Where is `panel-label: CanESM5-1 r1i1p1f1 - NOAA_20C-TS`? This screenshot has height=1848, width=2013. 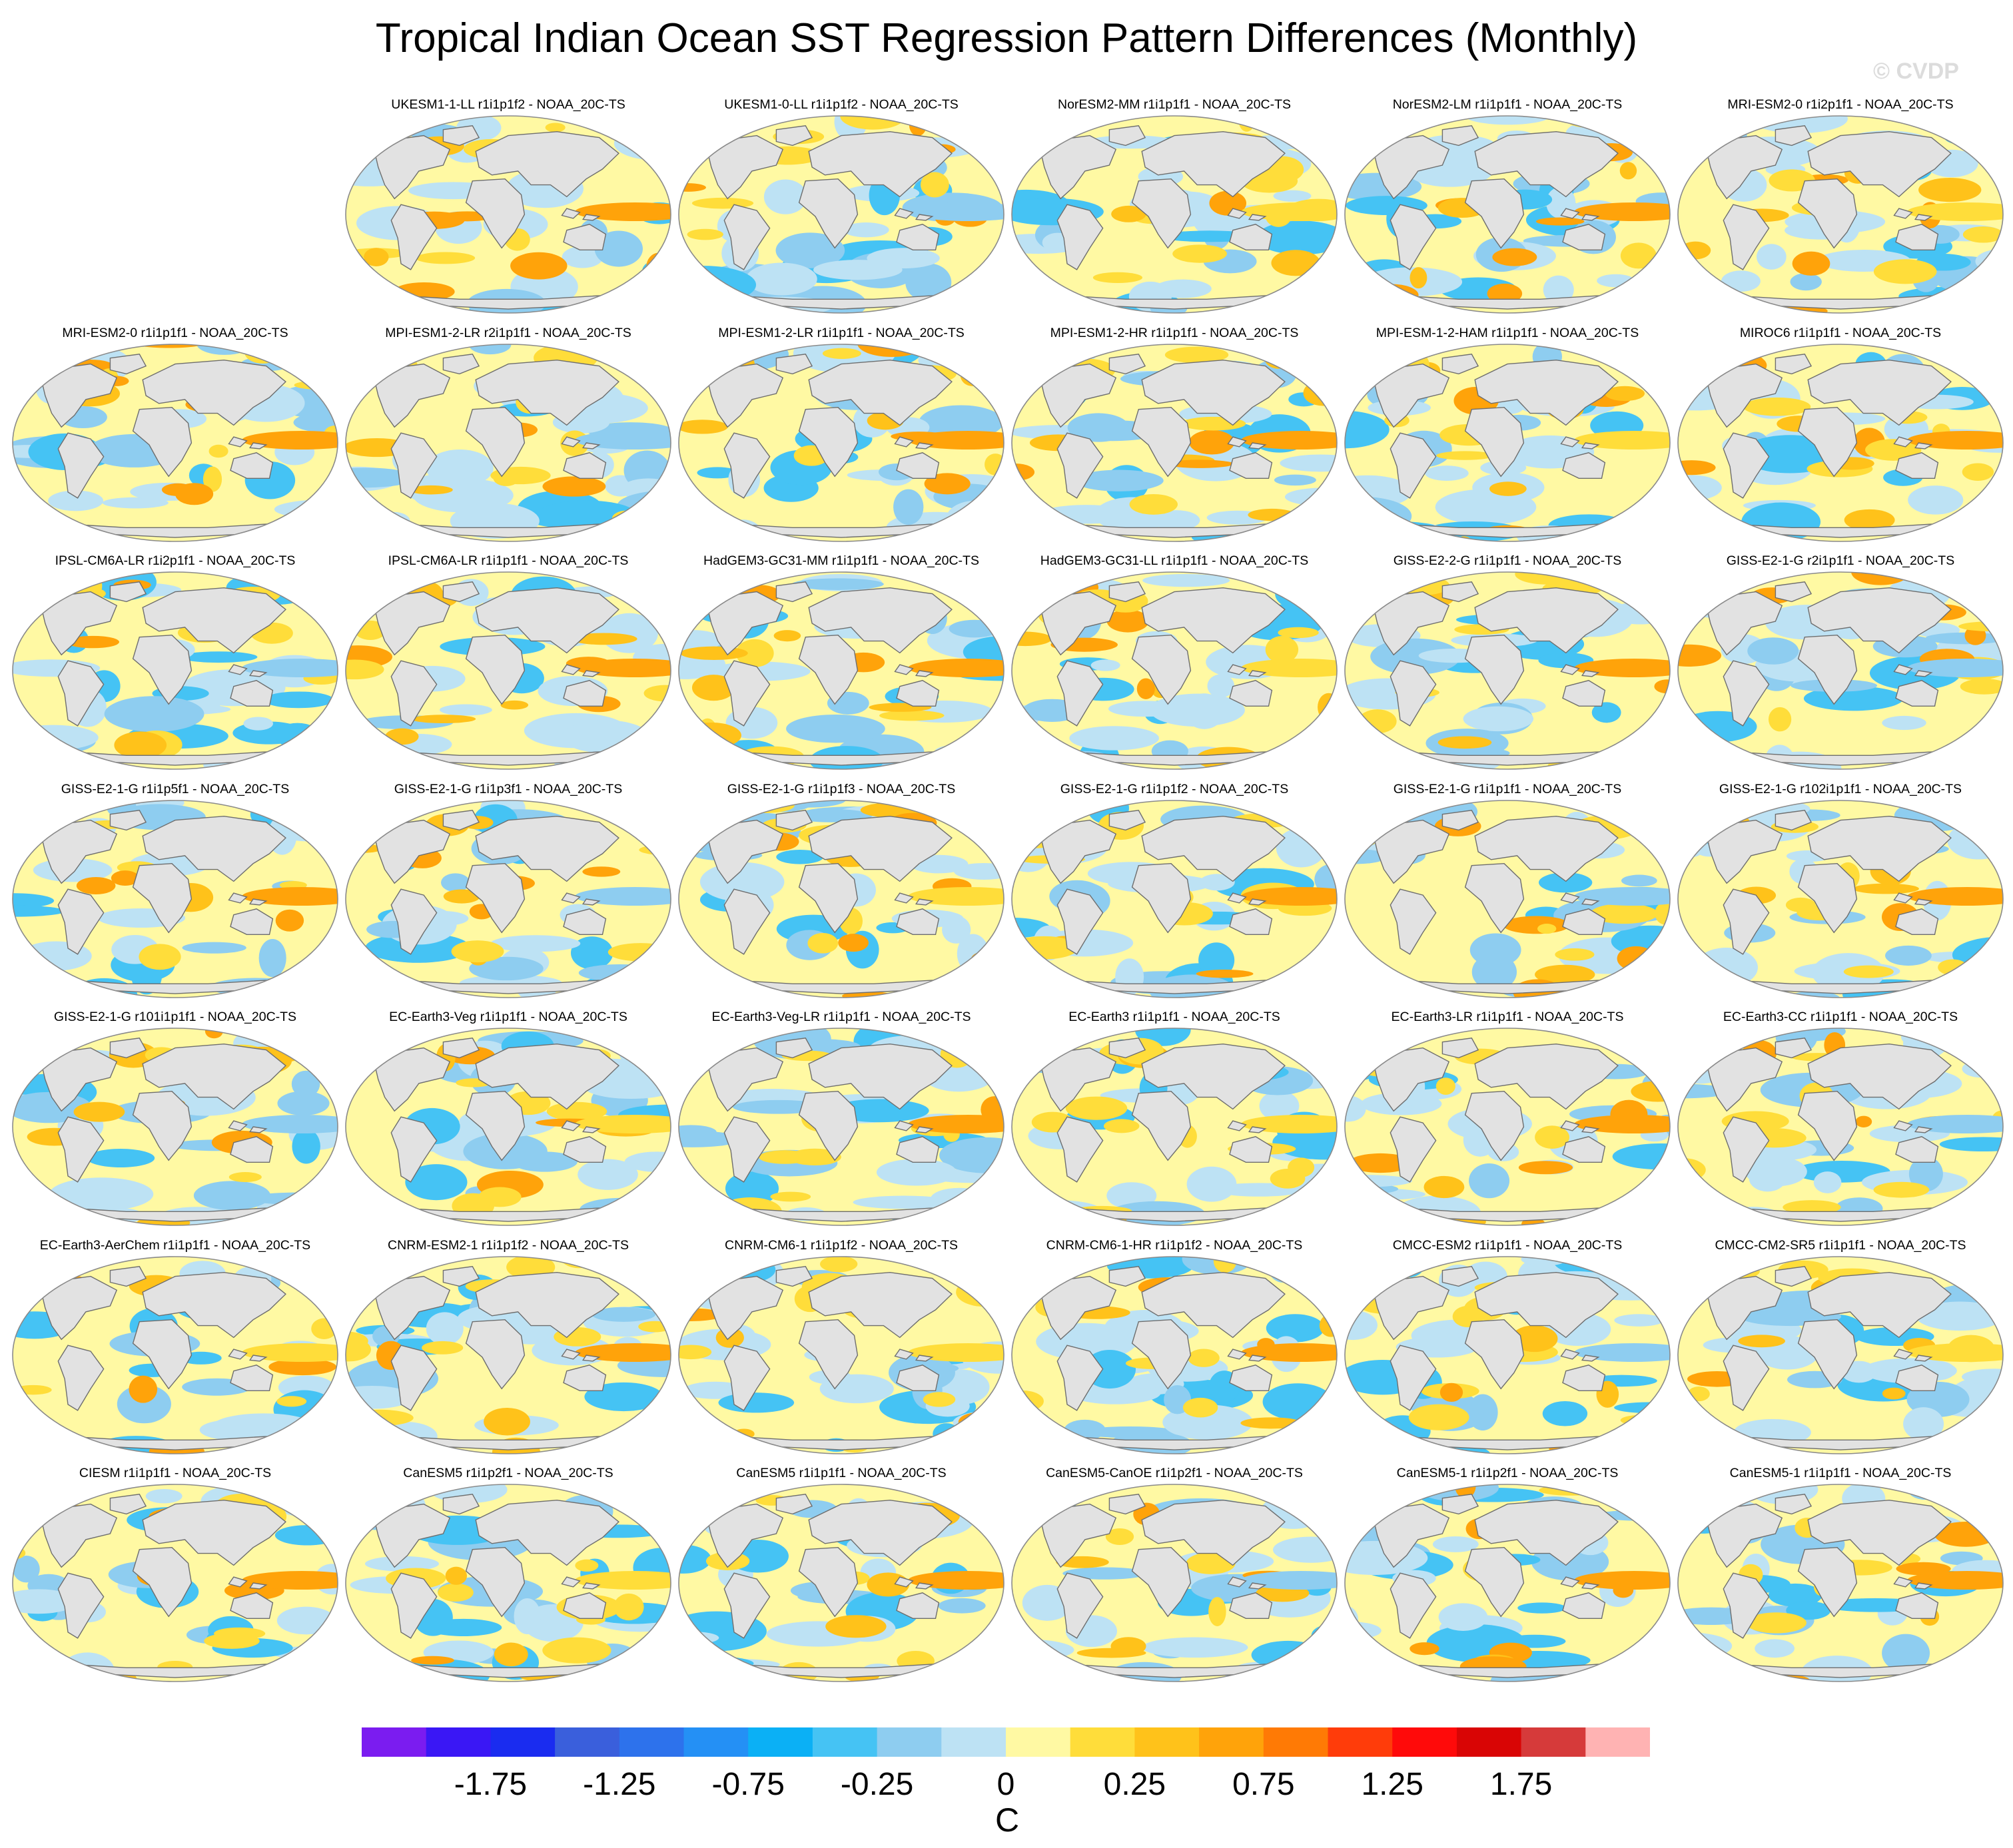
panel-label: CanESM5-1 r1i1p1f1 - NOAA_20C-TS is located at coordinates (1840, 1473).